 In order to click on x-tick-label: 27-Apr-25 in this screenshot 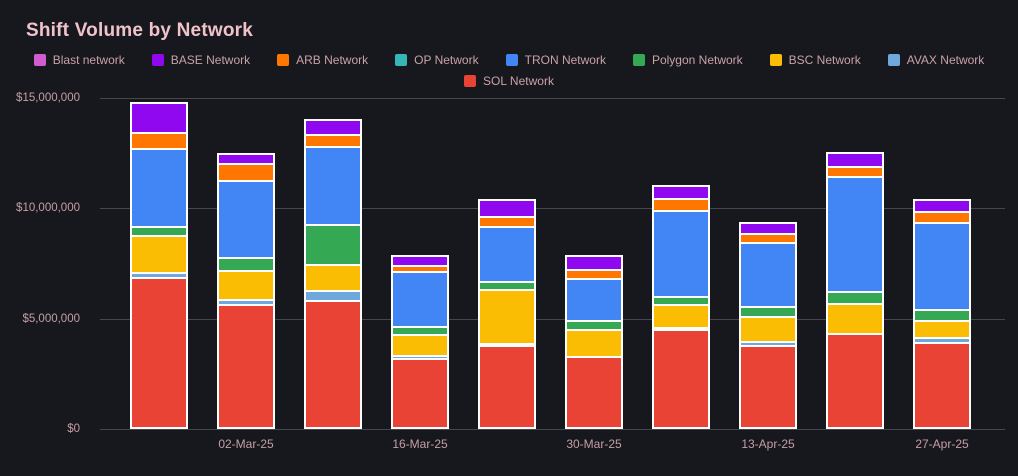, I will do `click(942, 444)`.